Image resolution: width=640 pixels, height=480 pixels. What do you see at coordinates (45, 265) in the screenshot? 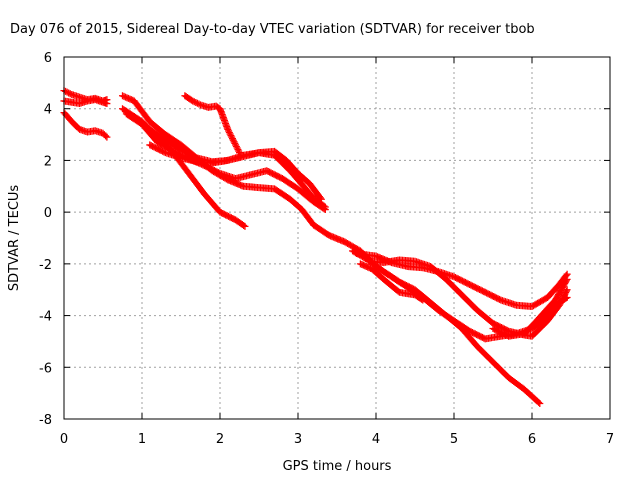
I see `y-tick-label: -2` at bounding box center [45, 265].